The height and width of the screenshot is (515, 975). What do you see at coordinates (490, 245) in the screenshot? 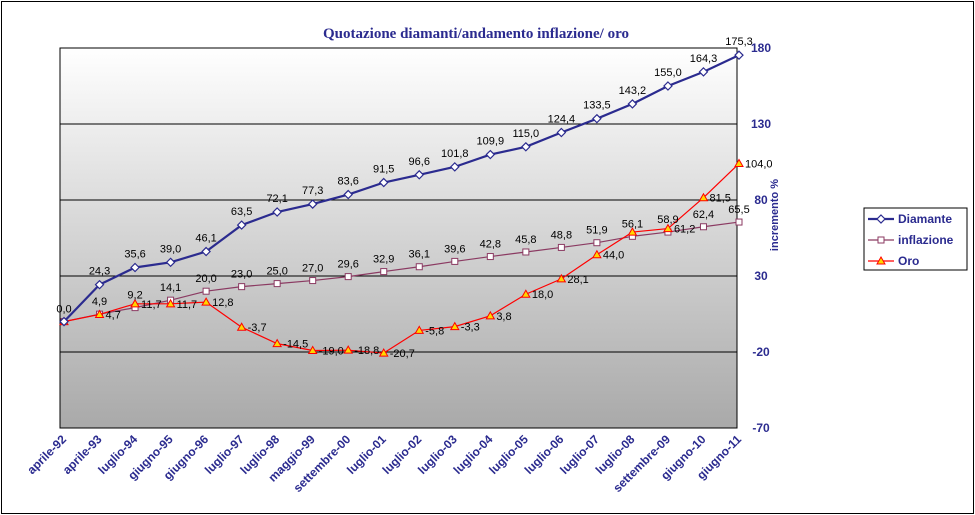
I see `data-label-inflazione: 42,8` at bounding box center [490, 245].